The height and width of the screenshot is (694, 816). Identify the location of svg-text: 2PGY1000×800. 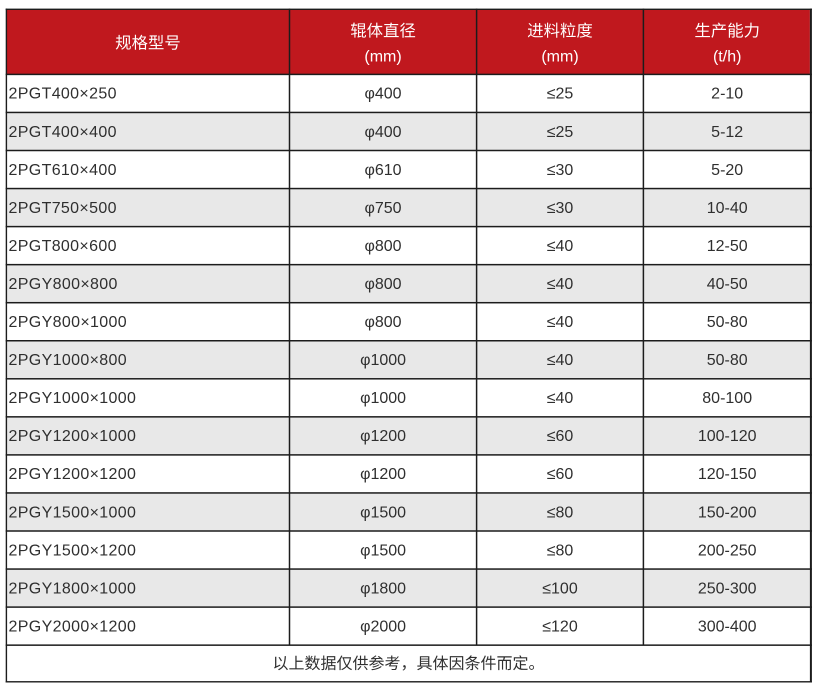
(68, 360).